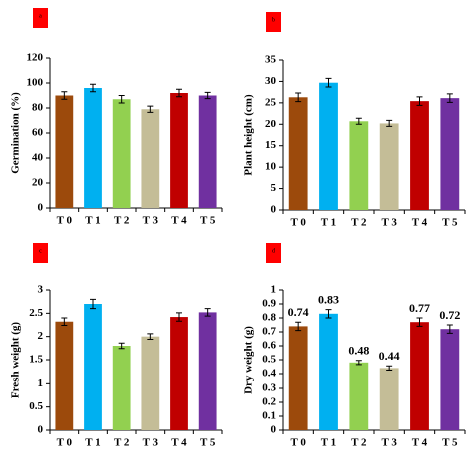  Describe the element at coordinates (449, 315) in the screenshot. I see `data-label: 0.72` at that location.